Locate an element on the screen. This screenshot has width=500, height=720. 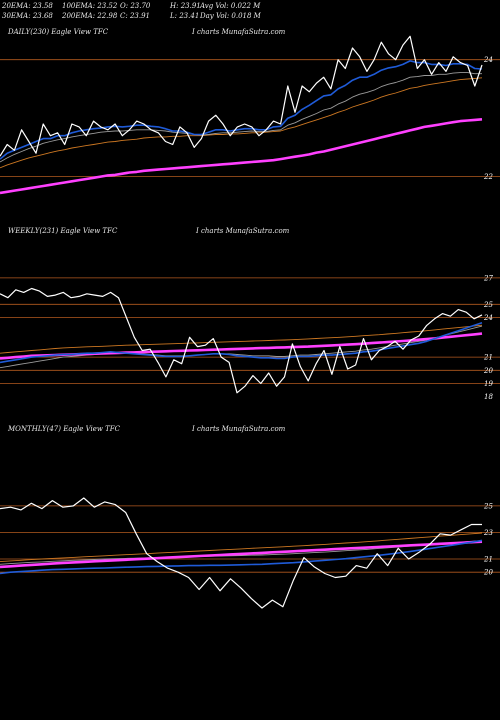
weekly-price-line is located at coordinates (241, 340).